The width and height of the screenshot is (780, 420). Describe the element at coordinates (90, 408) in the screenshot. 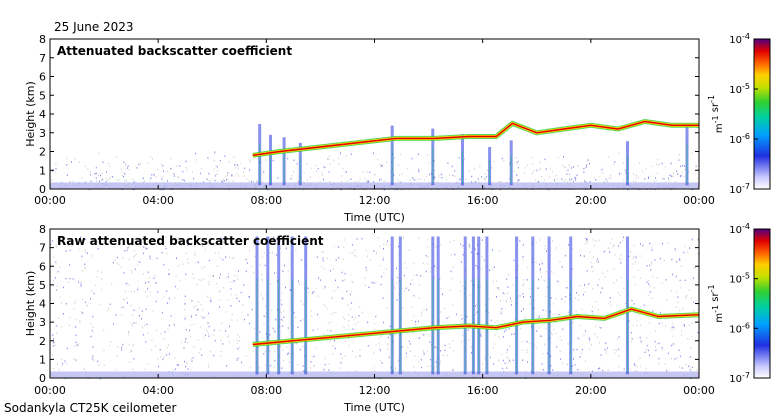

I see `instrument-label: Sodankyla CT25K ceilometer` at that location.